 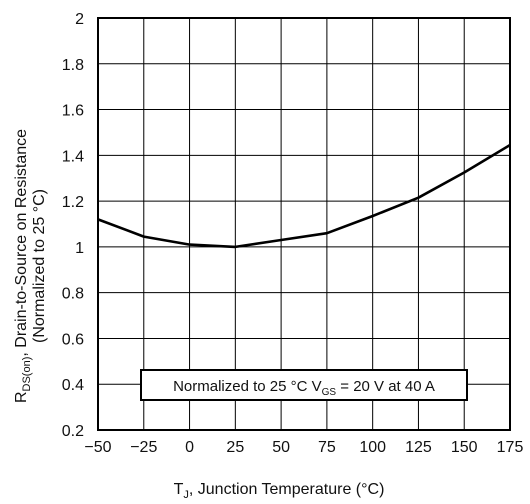 What do you see at coordinates (73, 202) in the screenshot?
I see `y-tick-label: 1.2` at bounding box center [73, 202].